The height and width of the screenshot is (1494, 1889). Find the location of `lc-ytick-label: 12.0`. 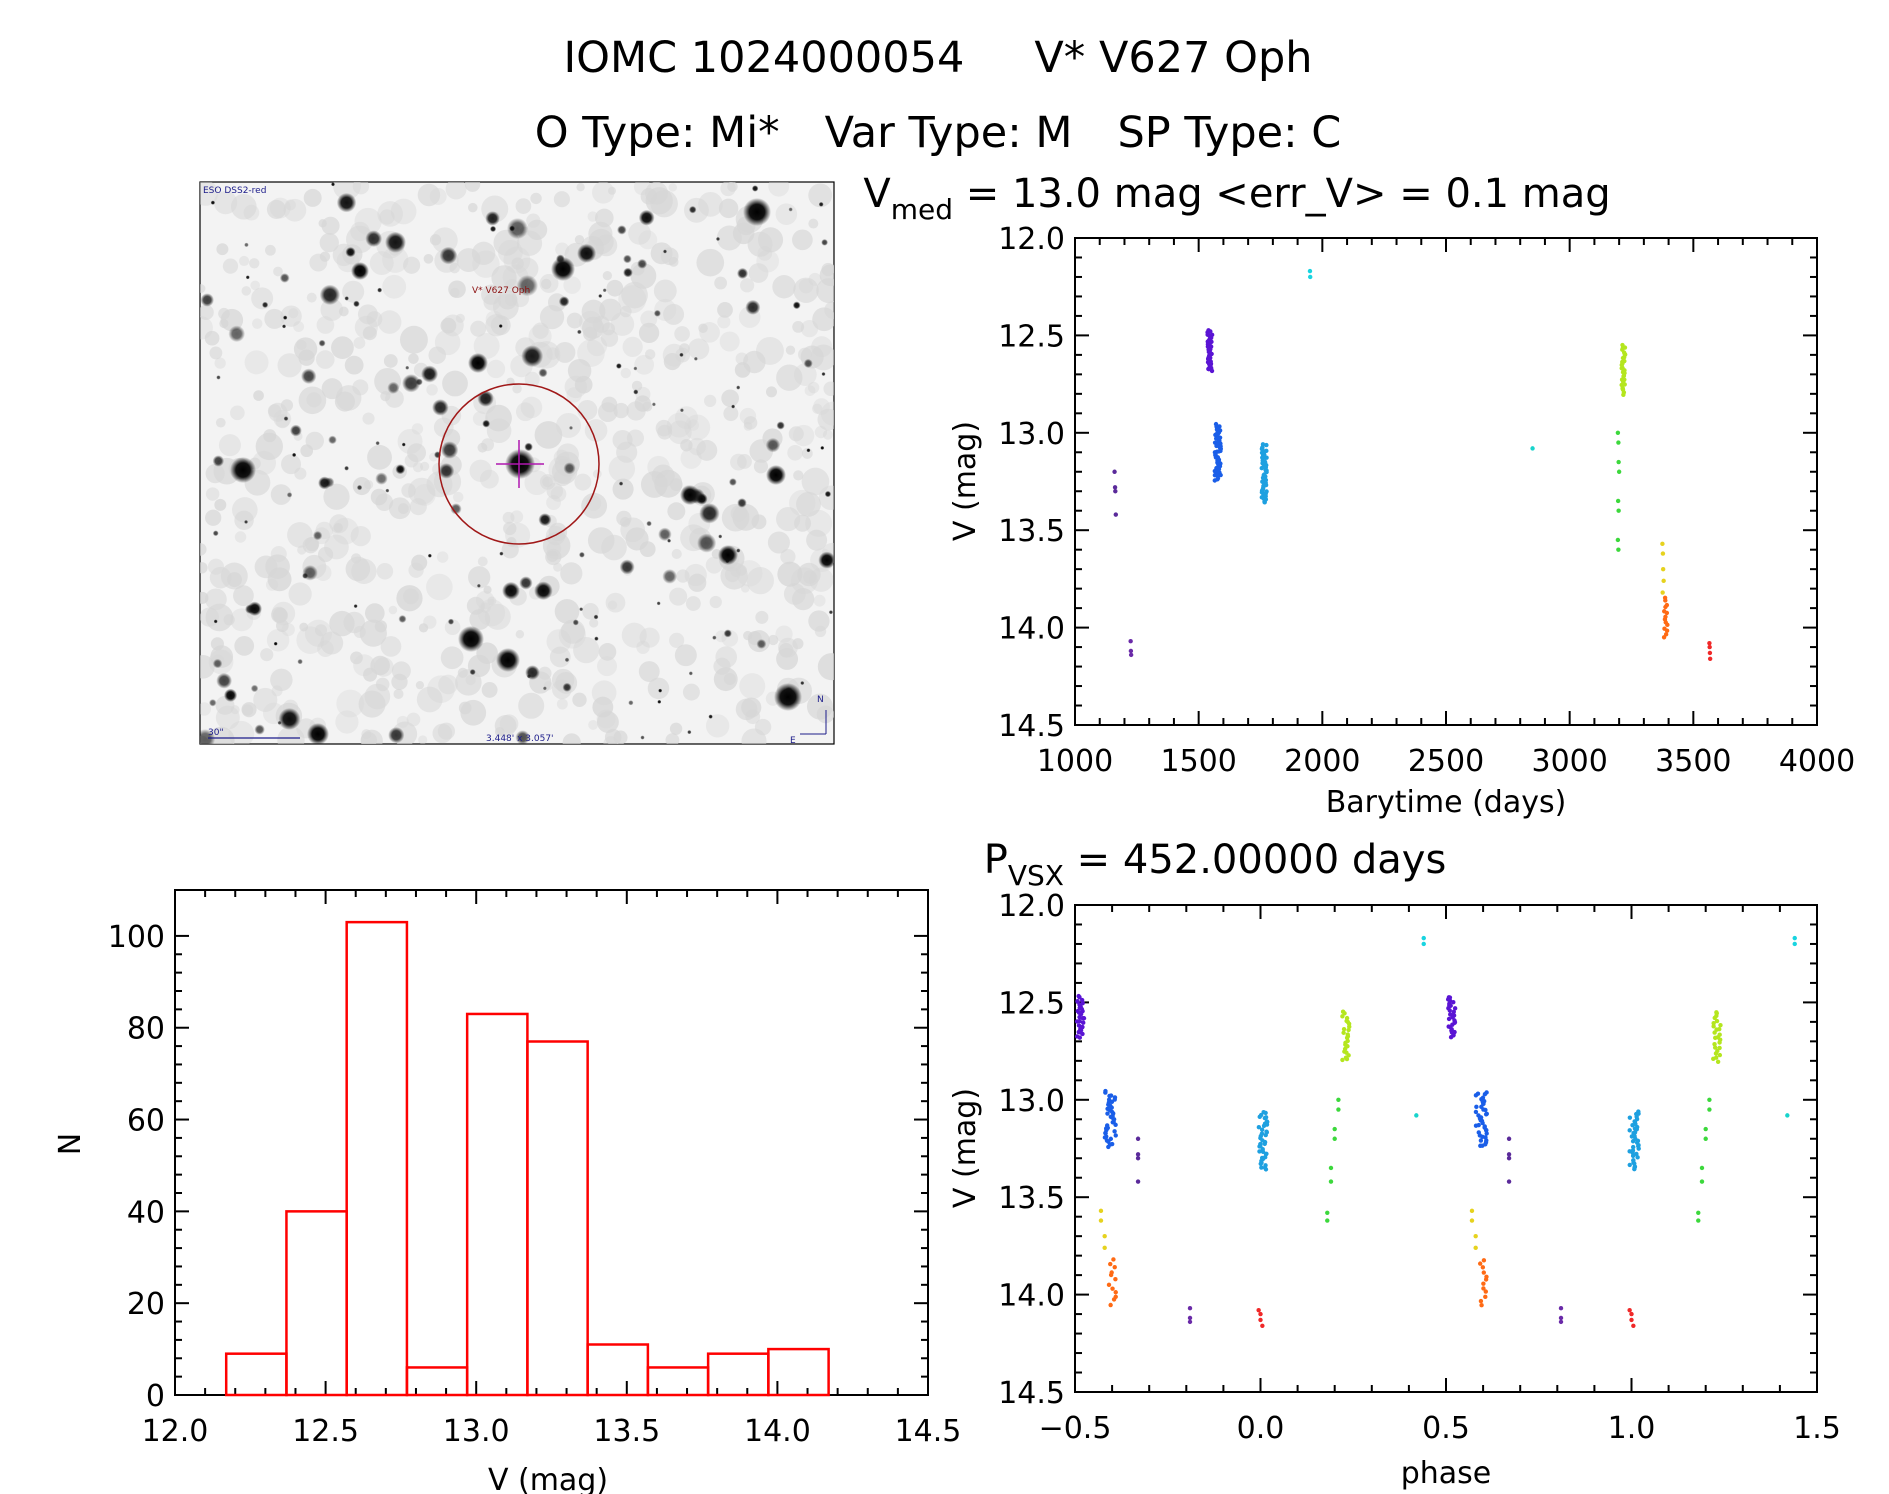

lc-ytick-label: 12.0 is located at coordinates (1031, 239).